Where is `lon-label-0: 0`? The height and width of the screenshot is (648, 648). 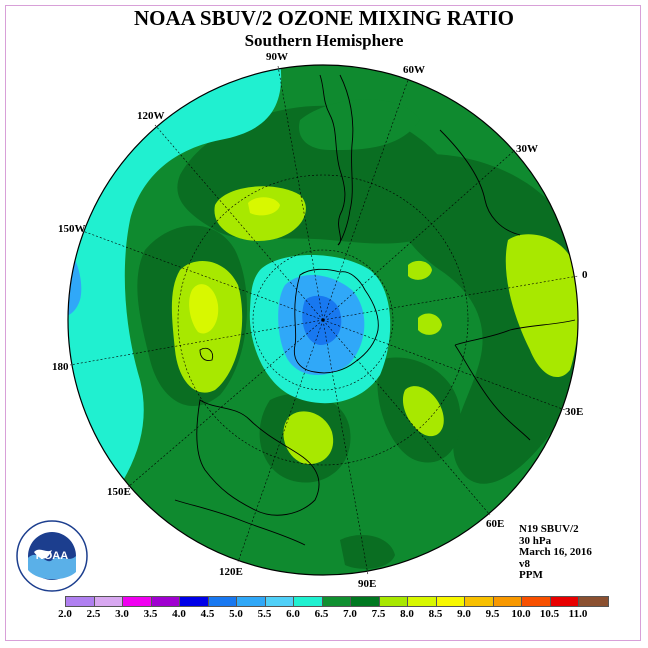
lon-label-0: 0 is located at coordinates (585, 275).